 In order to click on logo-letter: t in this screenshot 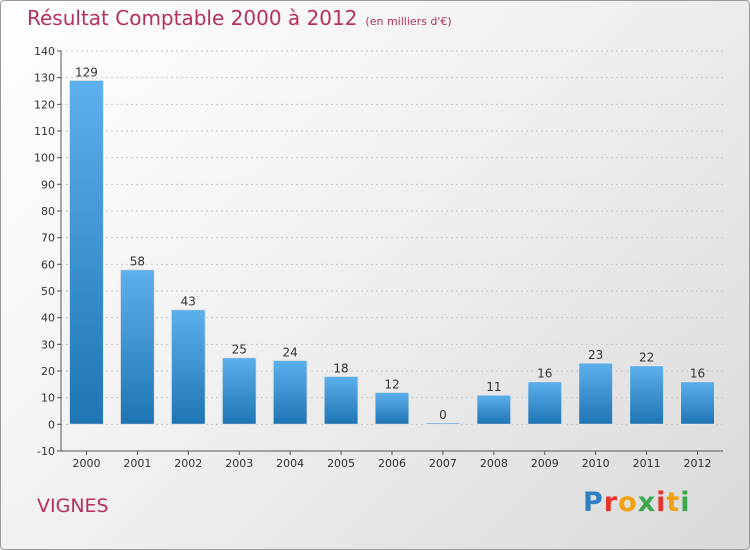, I will do `click(673, 502)`.